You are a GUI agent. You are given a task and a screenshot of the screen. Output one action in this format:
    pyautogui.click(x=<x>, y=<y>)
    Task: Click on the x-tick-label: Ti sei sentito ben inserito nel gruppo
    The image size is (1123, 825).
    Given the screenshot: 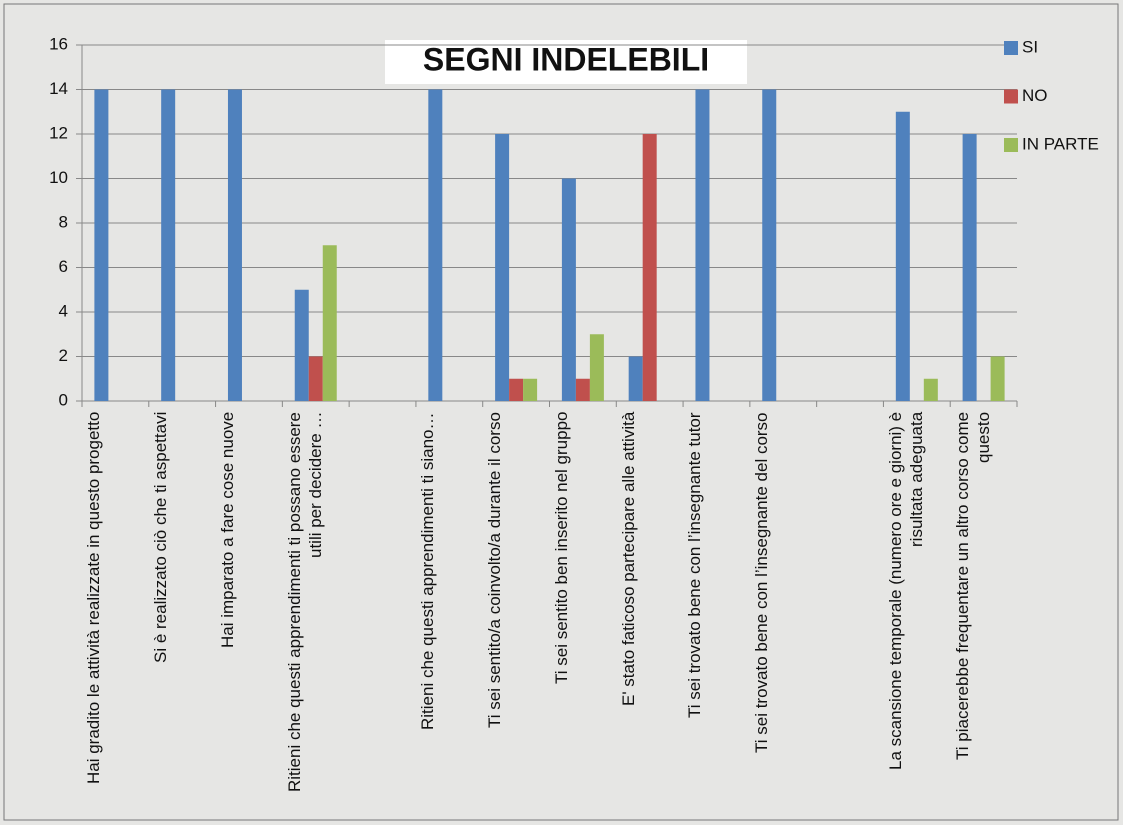 What is the action you would take?
    pyautogui.click(x=561, y=548)
    